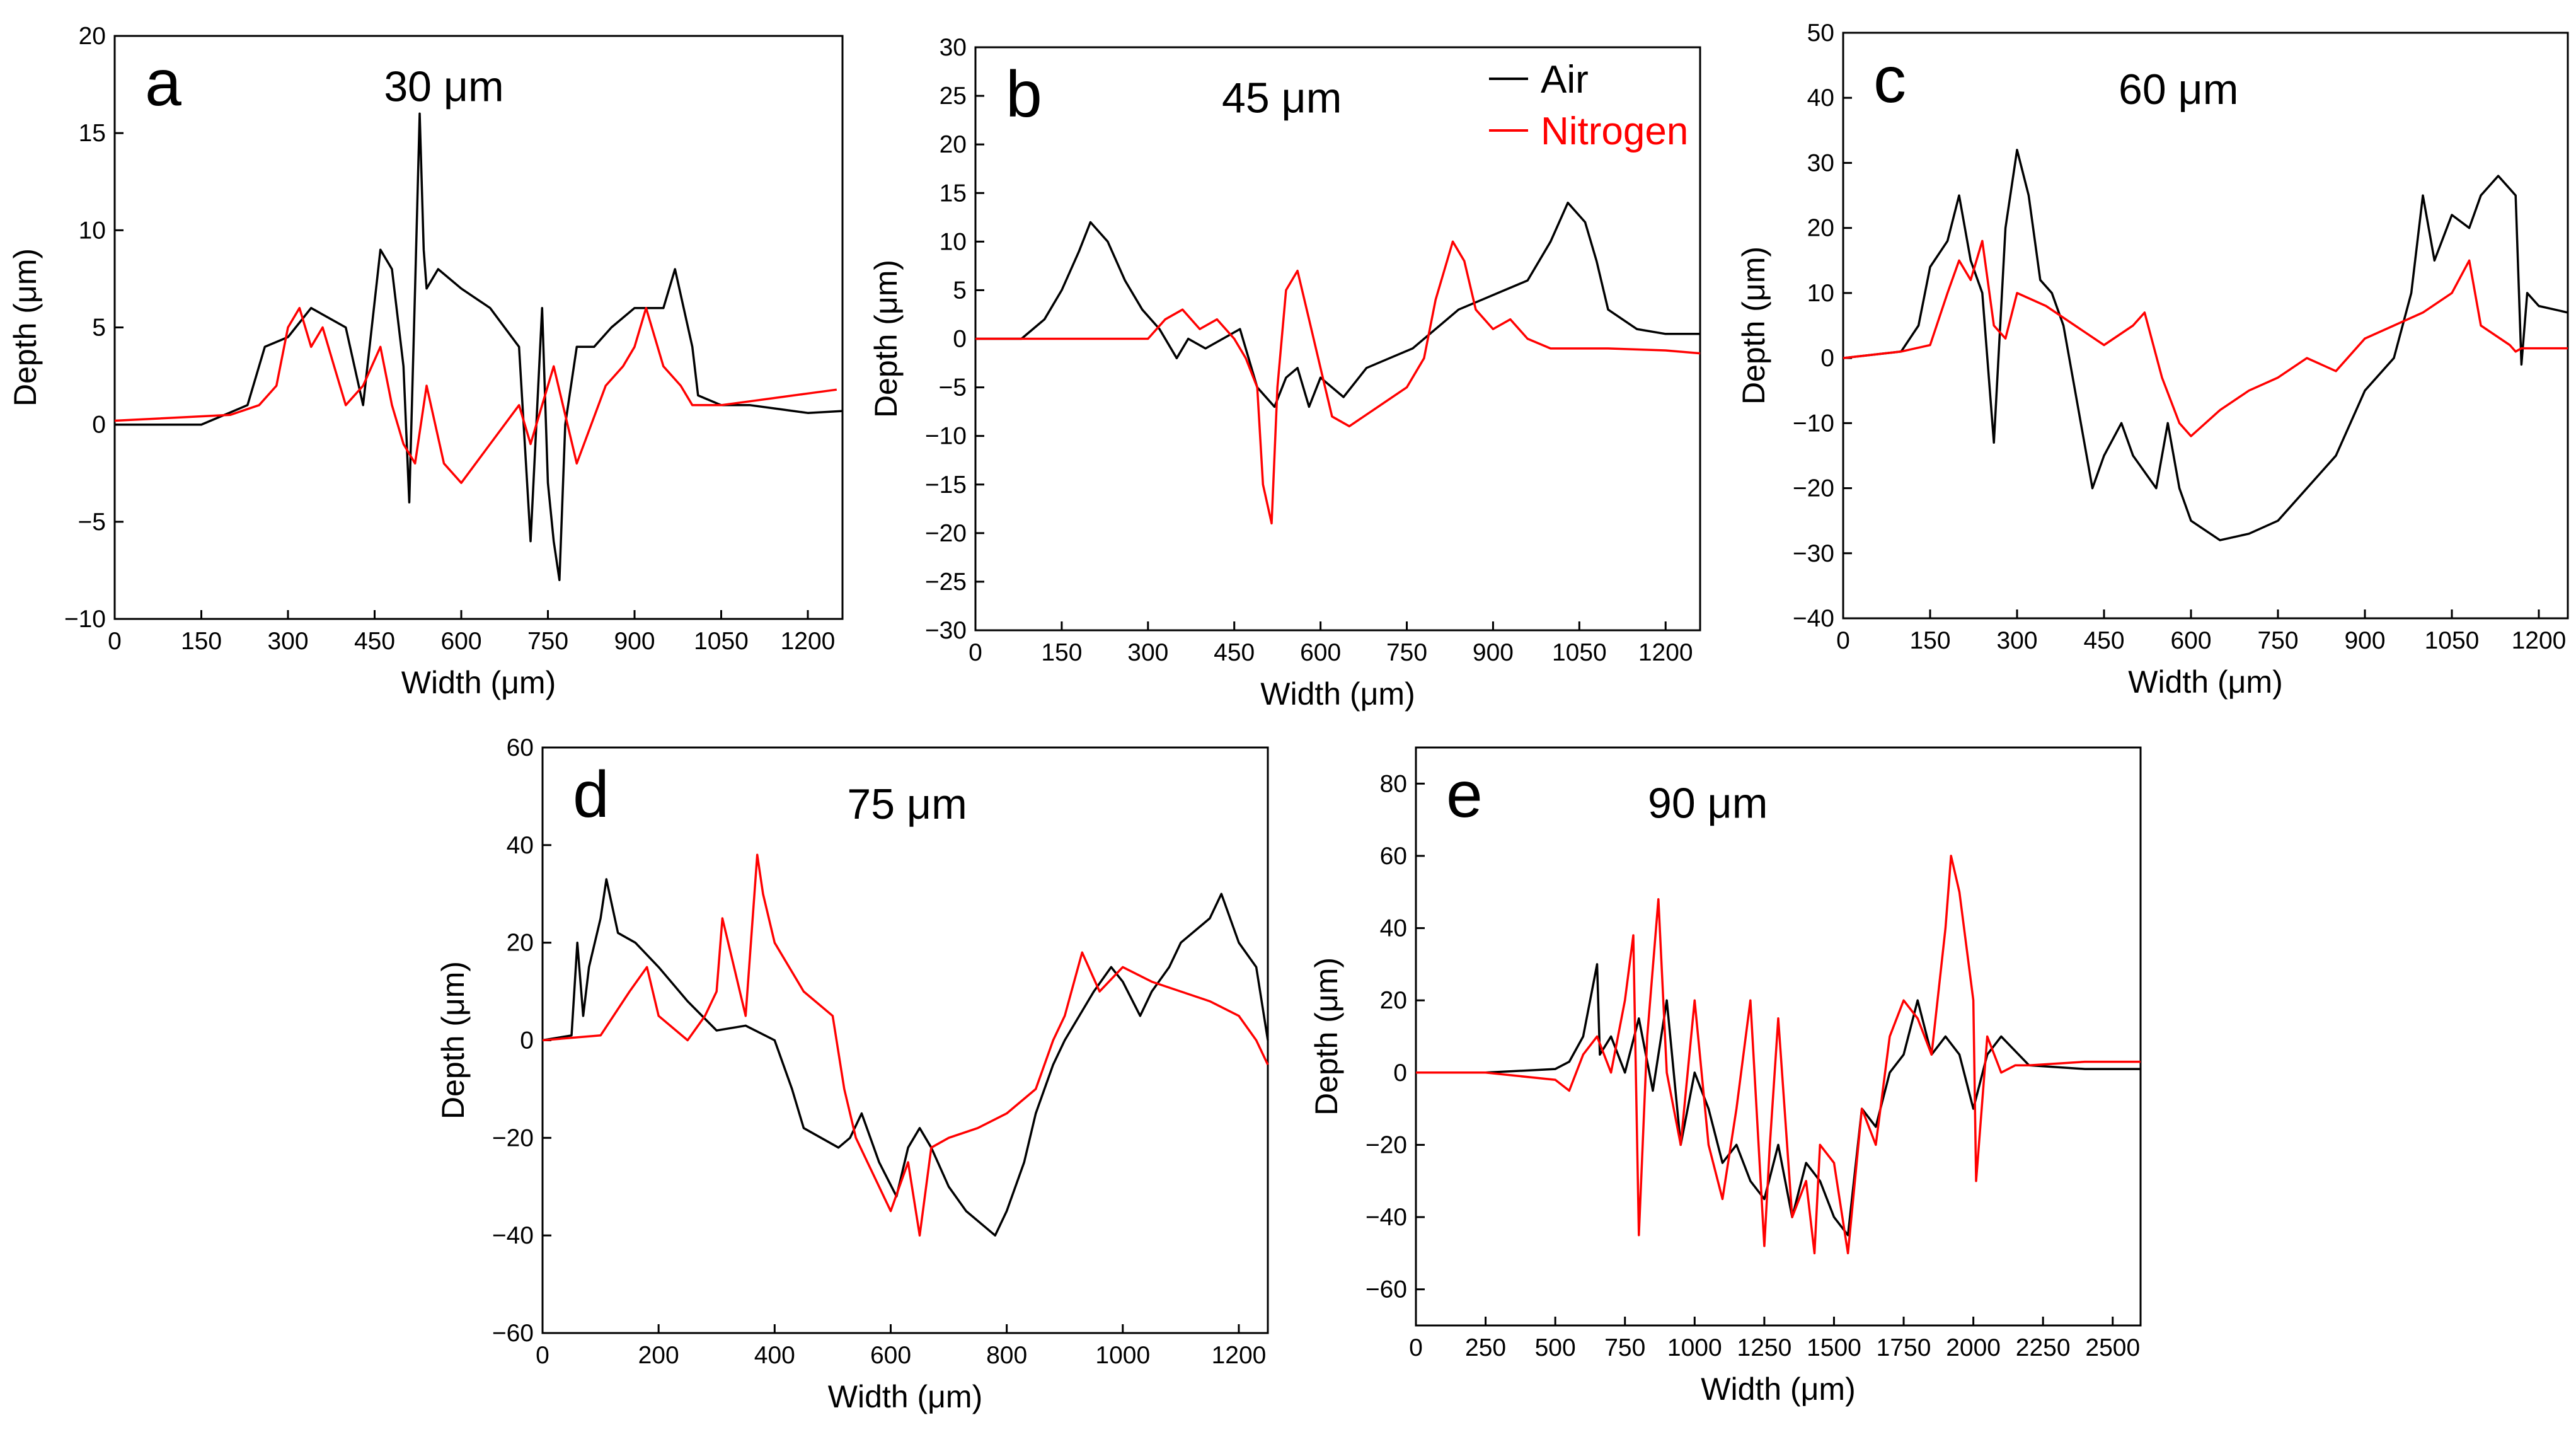  I want to click on y-tick-label: 80, so click(1393, 783).